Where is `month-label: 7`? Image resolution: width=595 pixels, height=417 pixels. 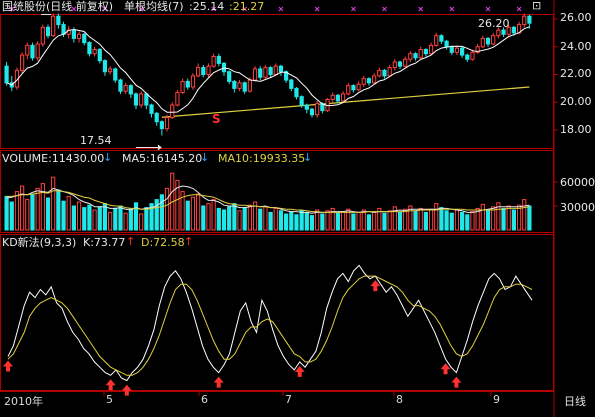
month-label: 7 is located at coordinates (288, 399).